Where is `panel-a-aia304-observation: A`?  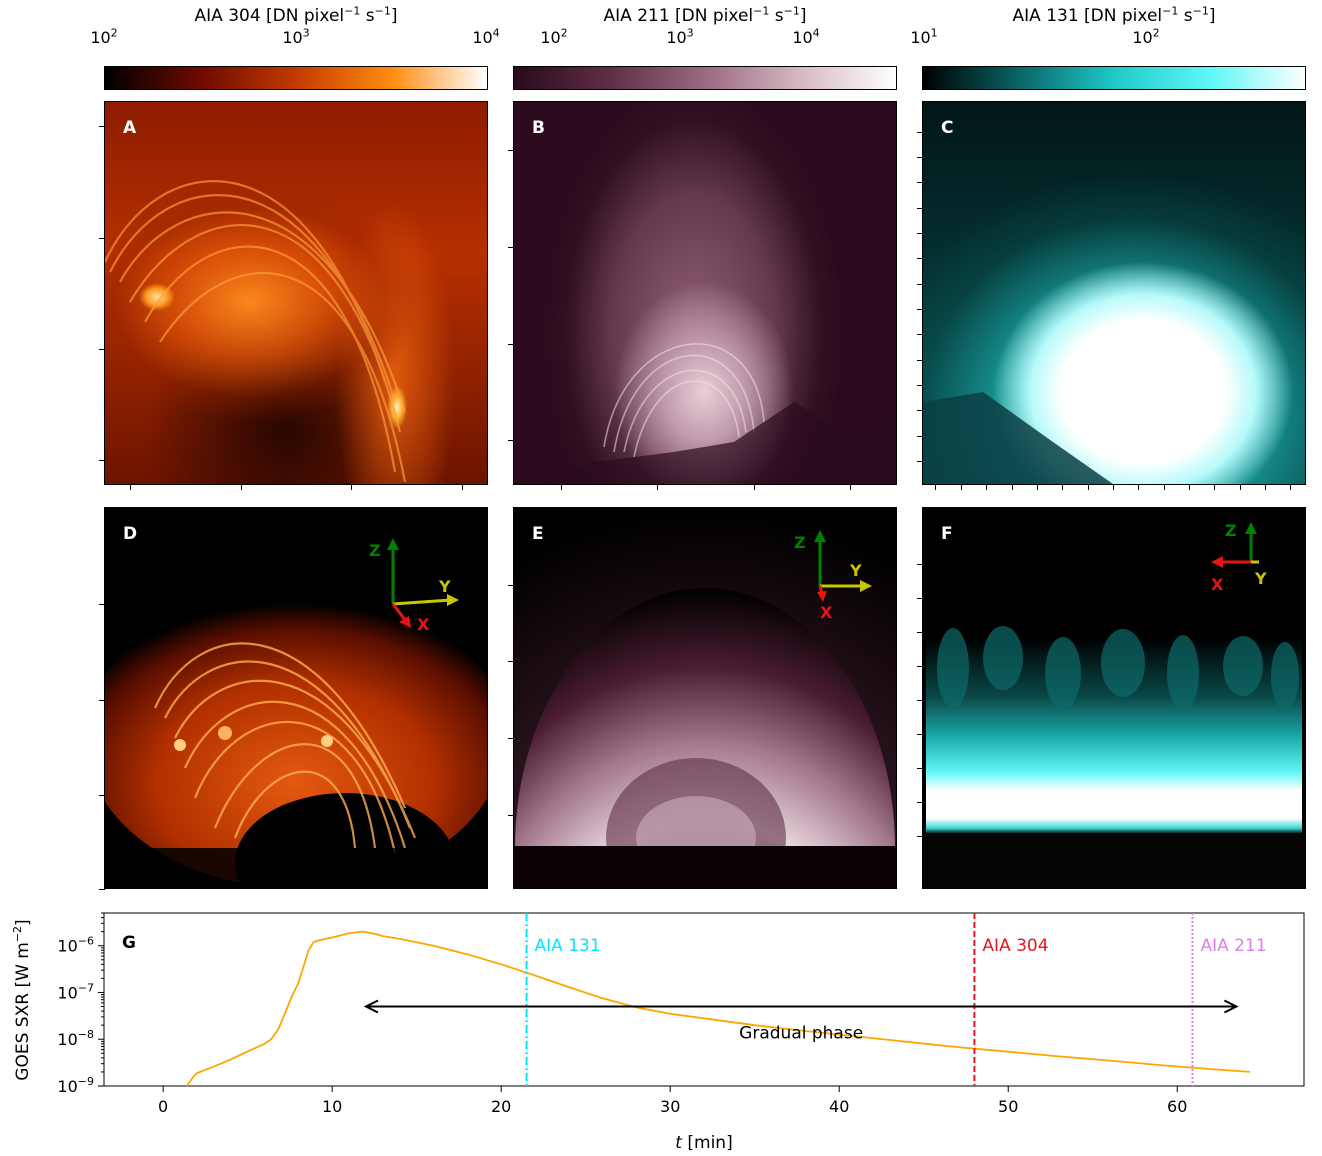 panel-a-aia304-observation: A is located at coordinates (293, 295).